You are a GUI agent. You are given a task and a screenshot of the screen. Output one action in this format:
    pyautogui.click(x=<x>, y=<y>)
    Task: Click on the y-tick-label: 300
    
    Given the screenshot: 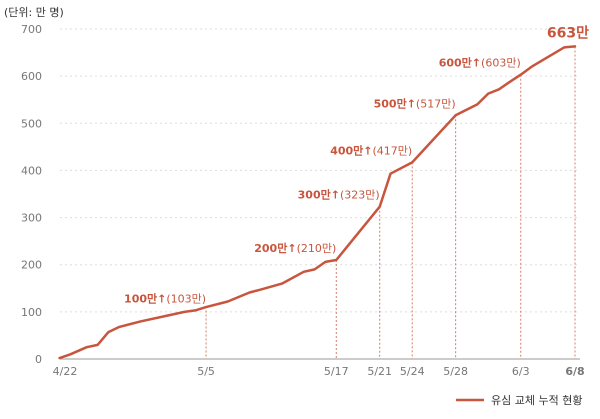 What is the action you would take?
    pyautogui.click(x=31, y=218)
    